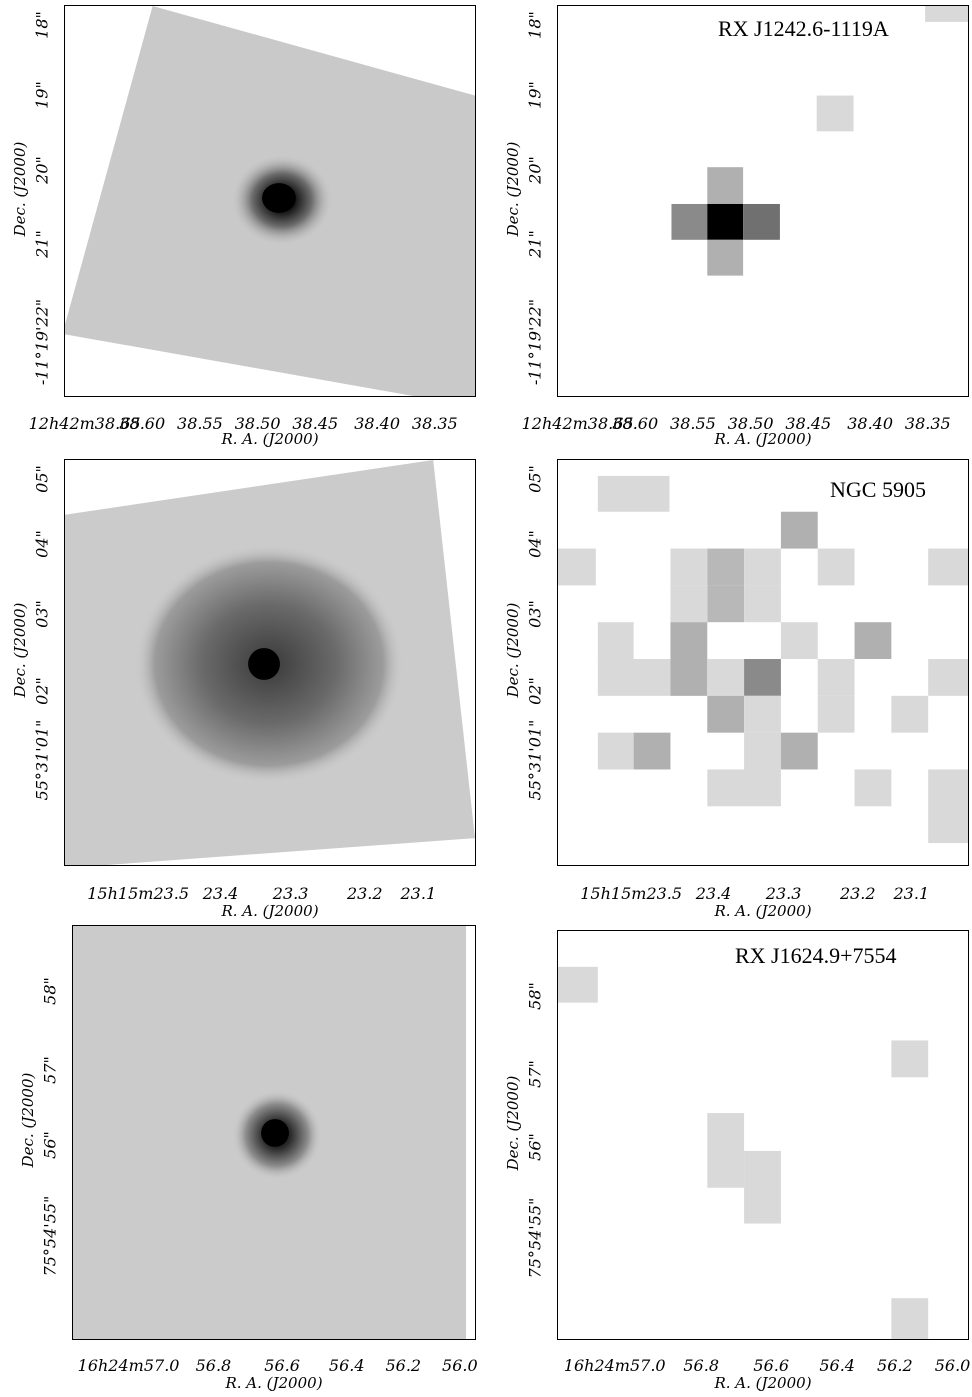  I want to click on optical-image-1-svg, so click(270, 201).